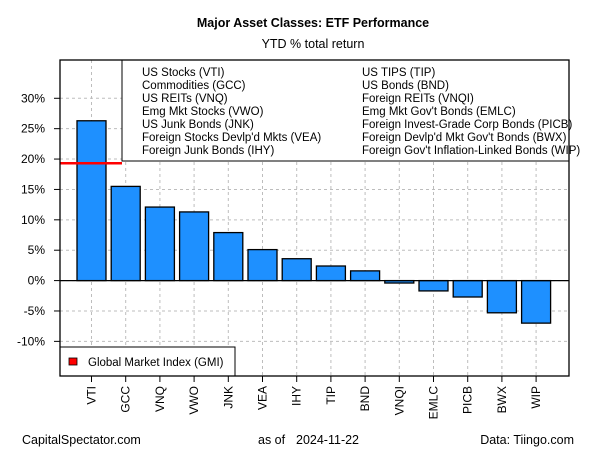 The image size is (600, 450). What do you see at coordinates (327, 440) in the screenshot?
I see `footer-date: 2024-11-22` at bounding box center [327, 440].